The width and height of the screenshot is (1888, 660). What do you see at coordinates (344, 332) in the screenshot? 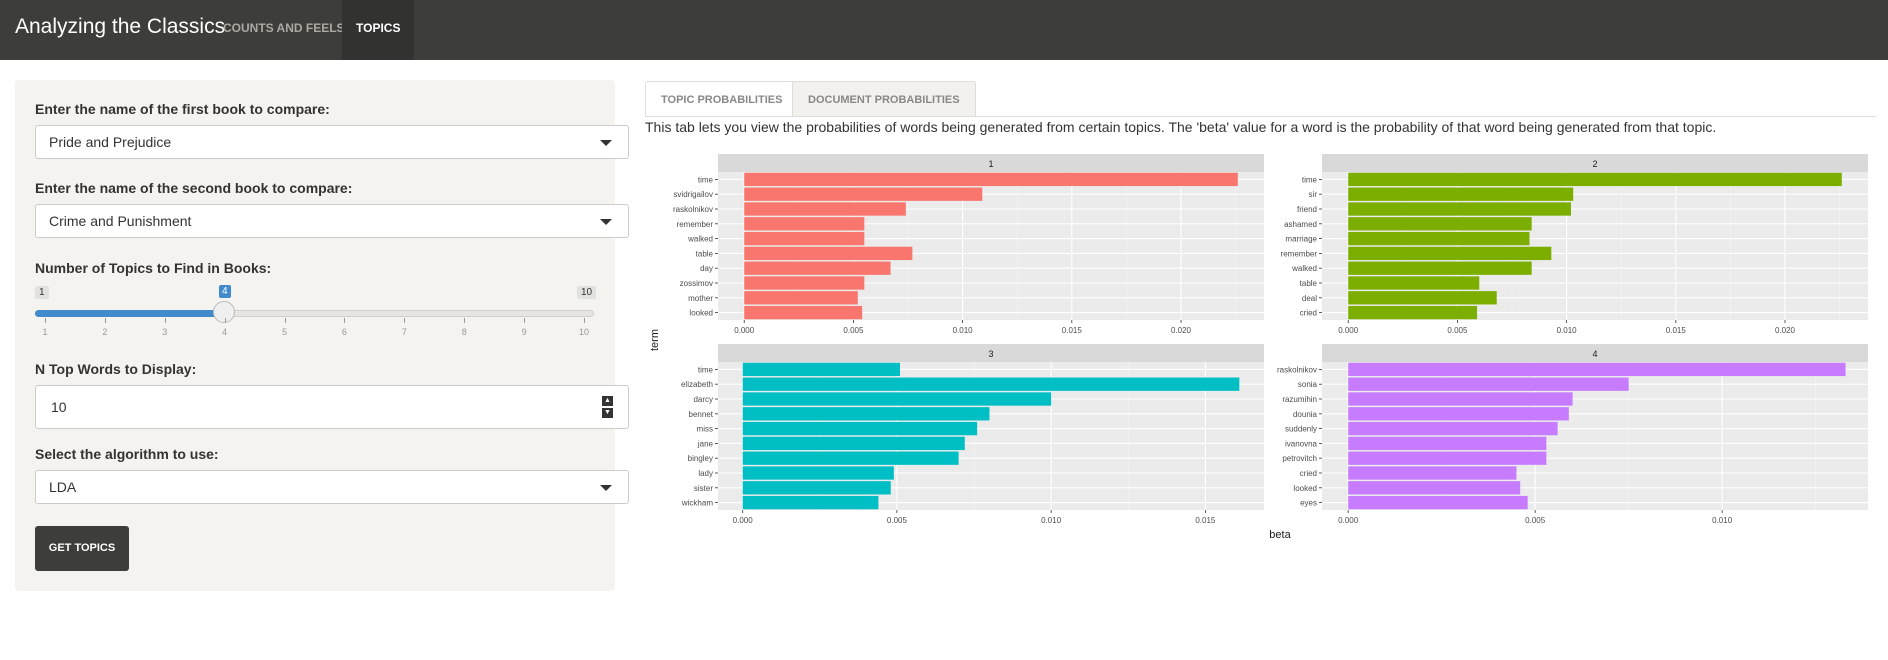
I see `slider-tick-label: 6` at bounding box center [344, 332].